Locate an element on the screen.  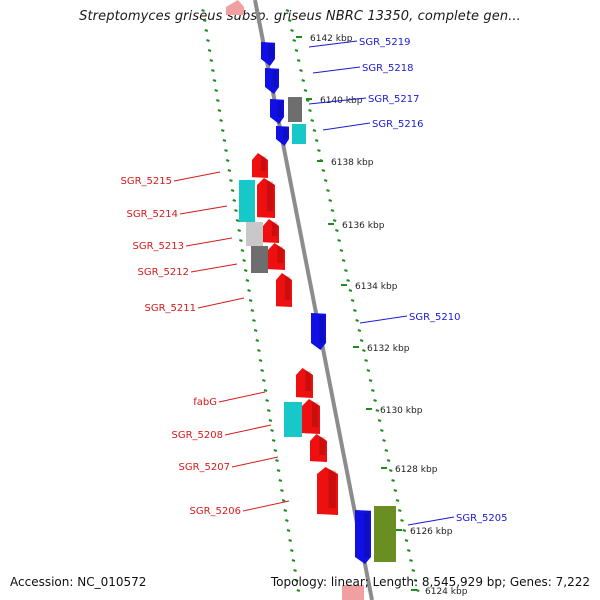
gene-label-forward: SGR_5217 is located at coordinates (394, 99).